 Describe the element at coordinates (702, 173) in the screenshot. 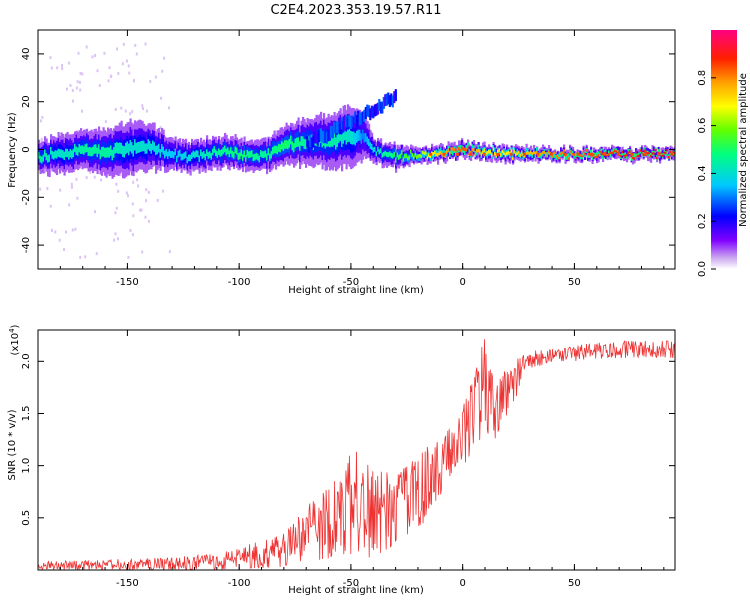

I see `colorbar-tick-label: 0.4` at that location.